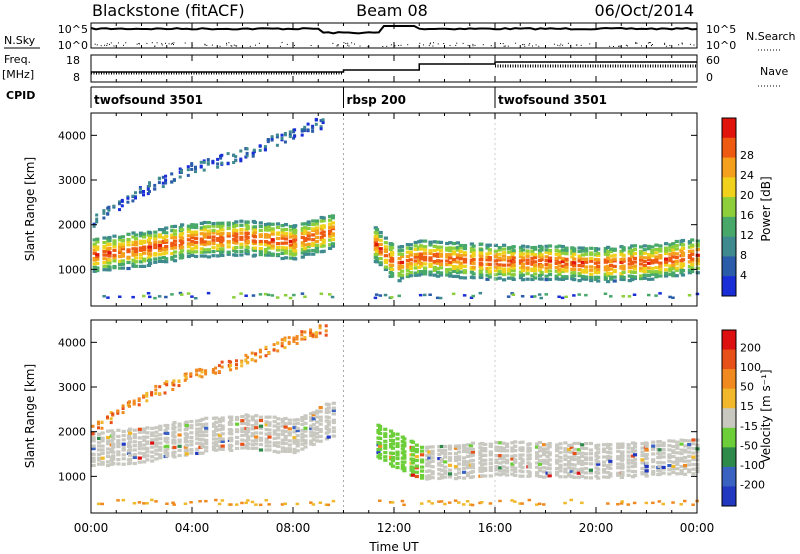 The width and height of the screenshot is (800, 554). Describe the element at coordinates (766, 208) in the screenshot. I see `power-colorbar-label: Power [dB]` at that location.